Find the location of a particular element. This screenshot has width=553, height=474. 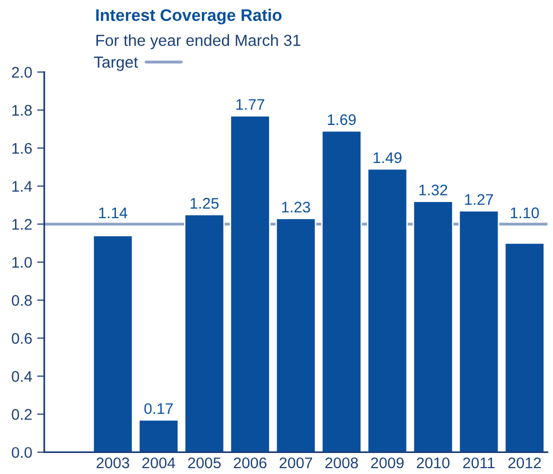

data-label: 1.27 is located at coordinates (479, 199).